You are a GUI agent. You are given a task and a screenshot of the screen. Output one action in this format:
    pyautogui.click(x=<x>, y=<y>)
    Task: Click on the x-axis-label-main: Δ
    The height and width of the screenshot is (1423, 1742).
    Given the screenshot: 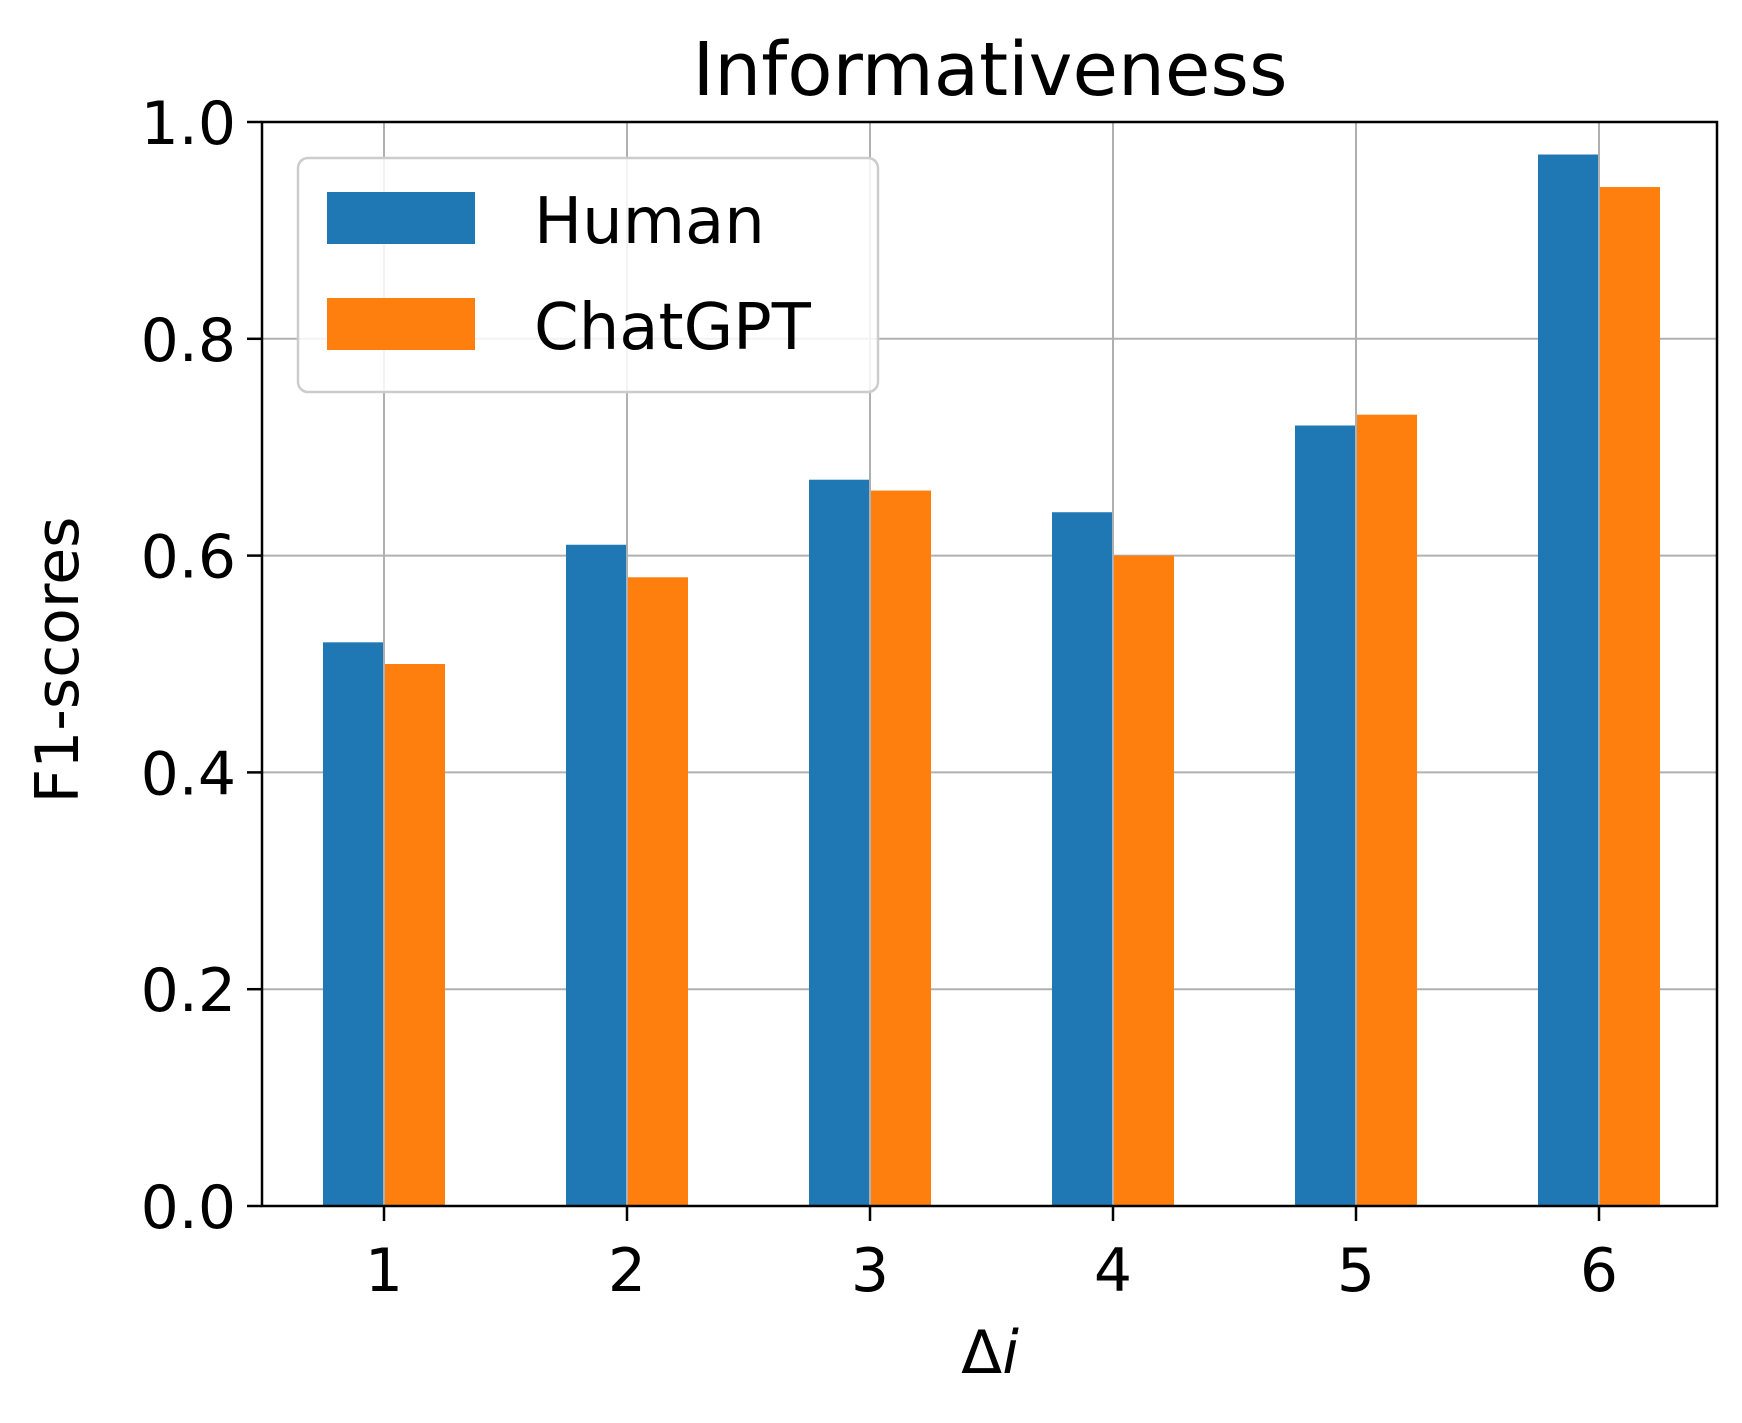 What is the action you would take?
    pyautogui.click(x=981, y=1353)
    